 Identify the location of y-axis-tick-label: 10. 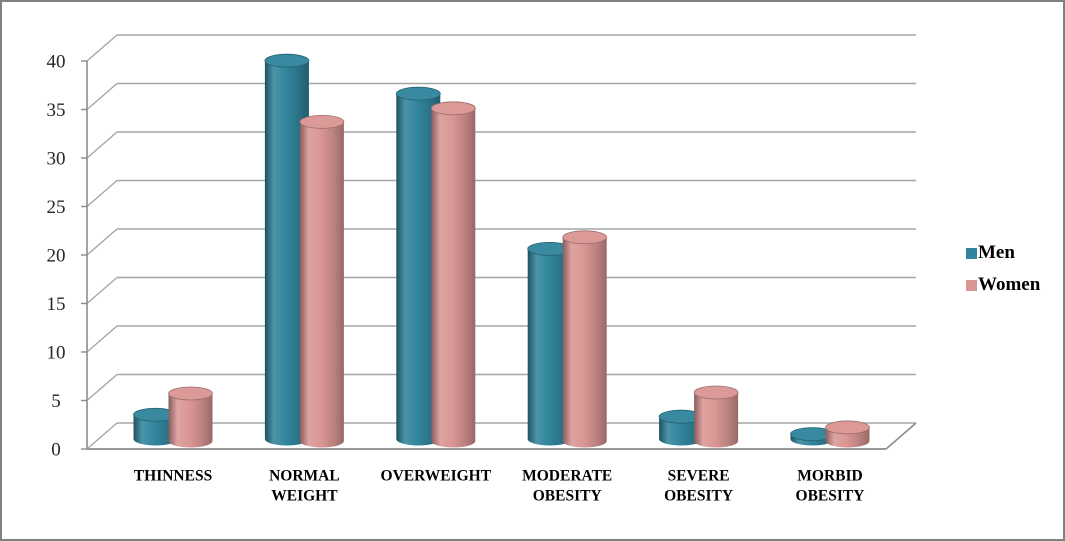
(56, 353).